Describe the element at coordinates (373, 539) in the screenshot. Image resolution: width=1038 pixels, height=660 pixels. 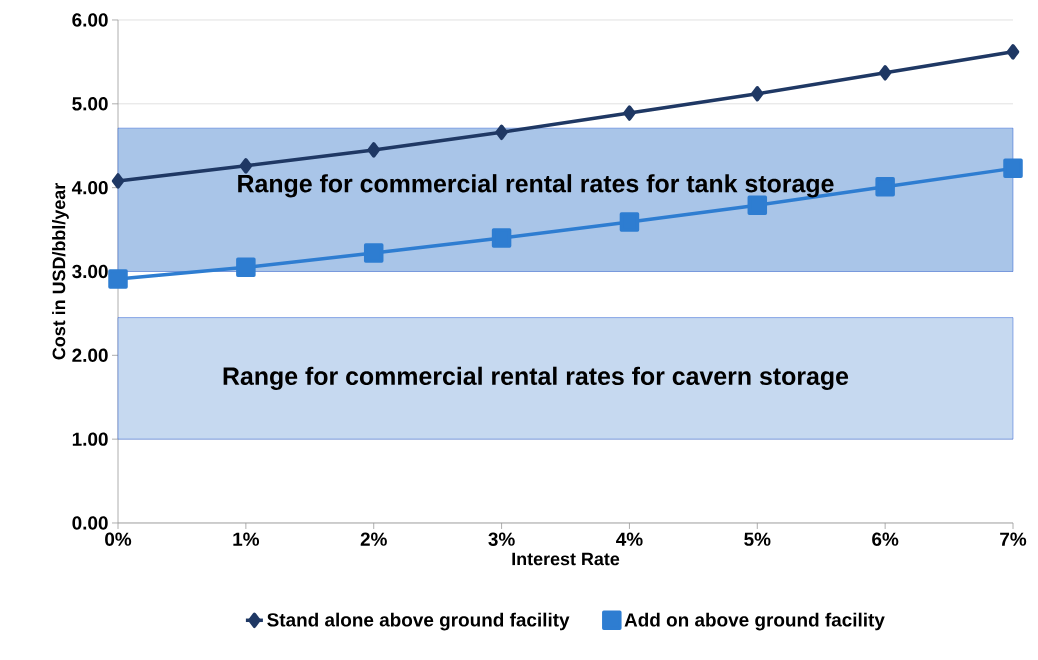
I see `x-tick-label: 2%` at that location.